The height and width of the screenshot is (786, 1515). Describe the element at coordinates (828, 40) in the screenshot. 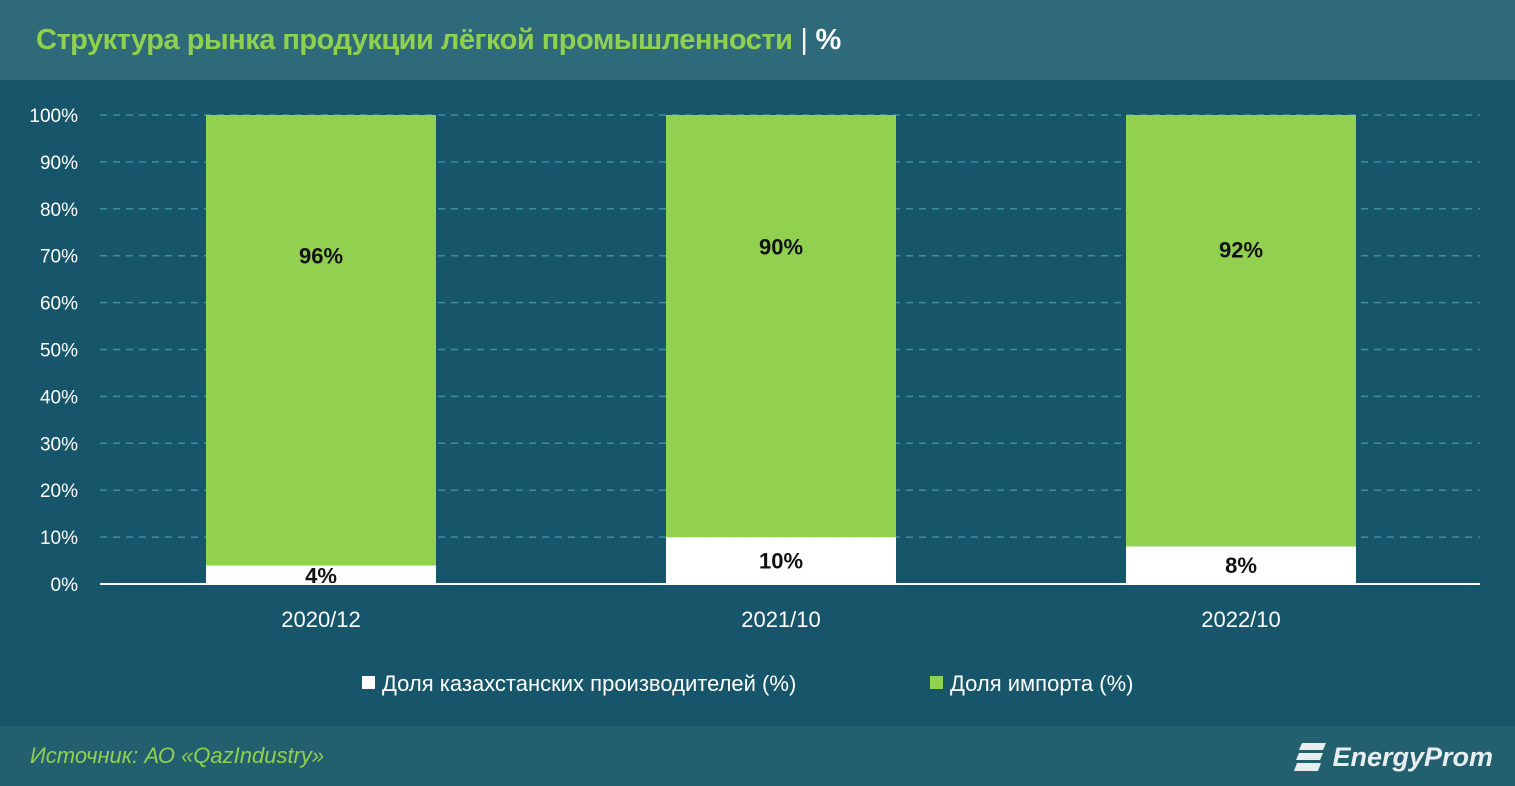

I see `title-unit: %` at that location.